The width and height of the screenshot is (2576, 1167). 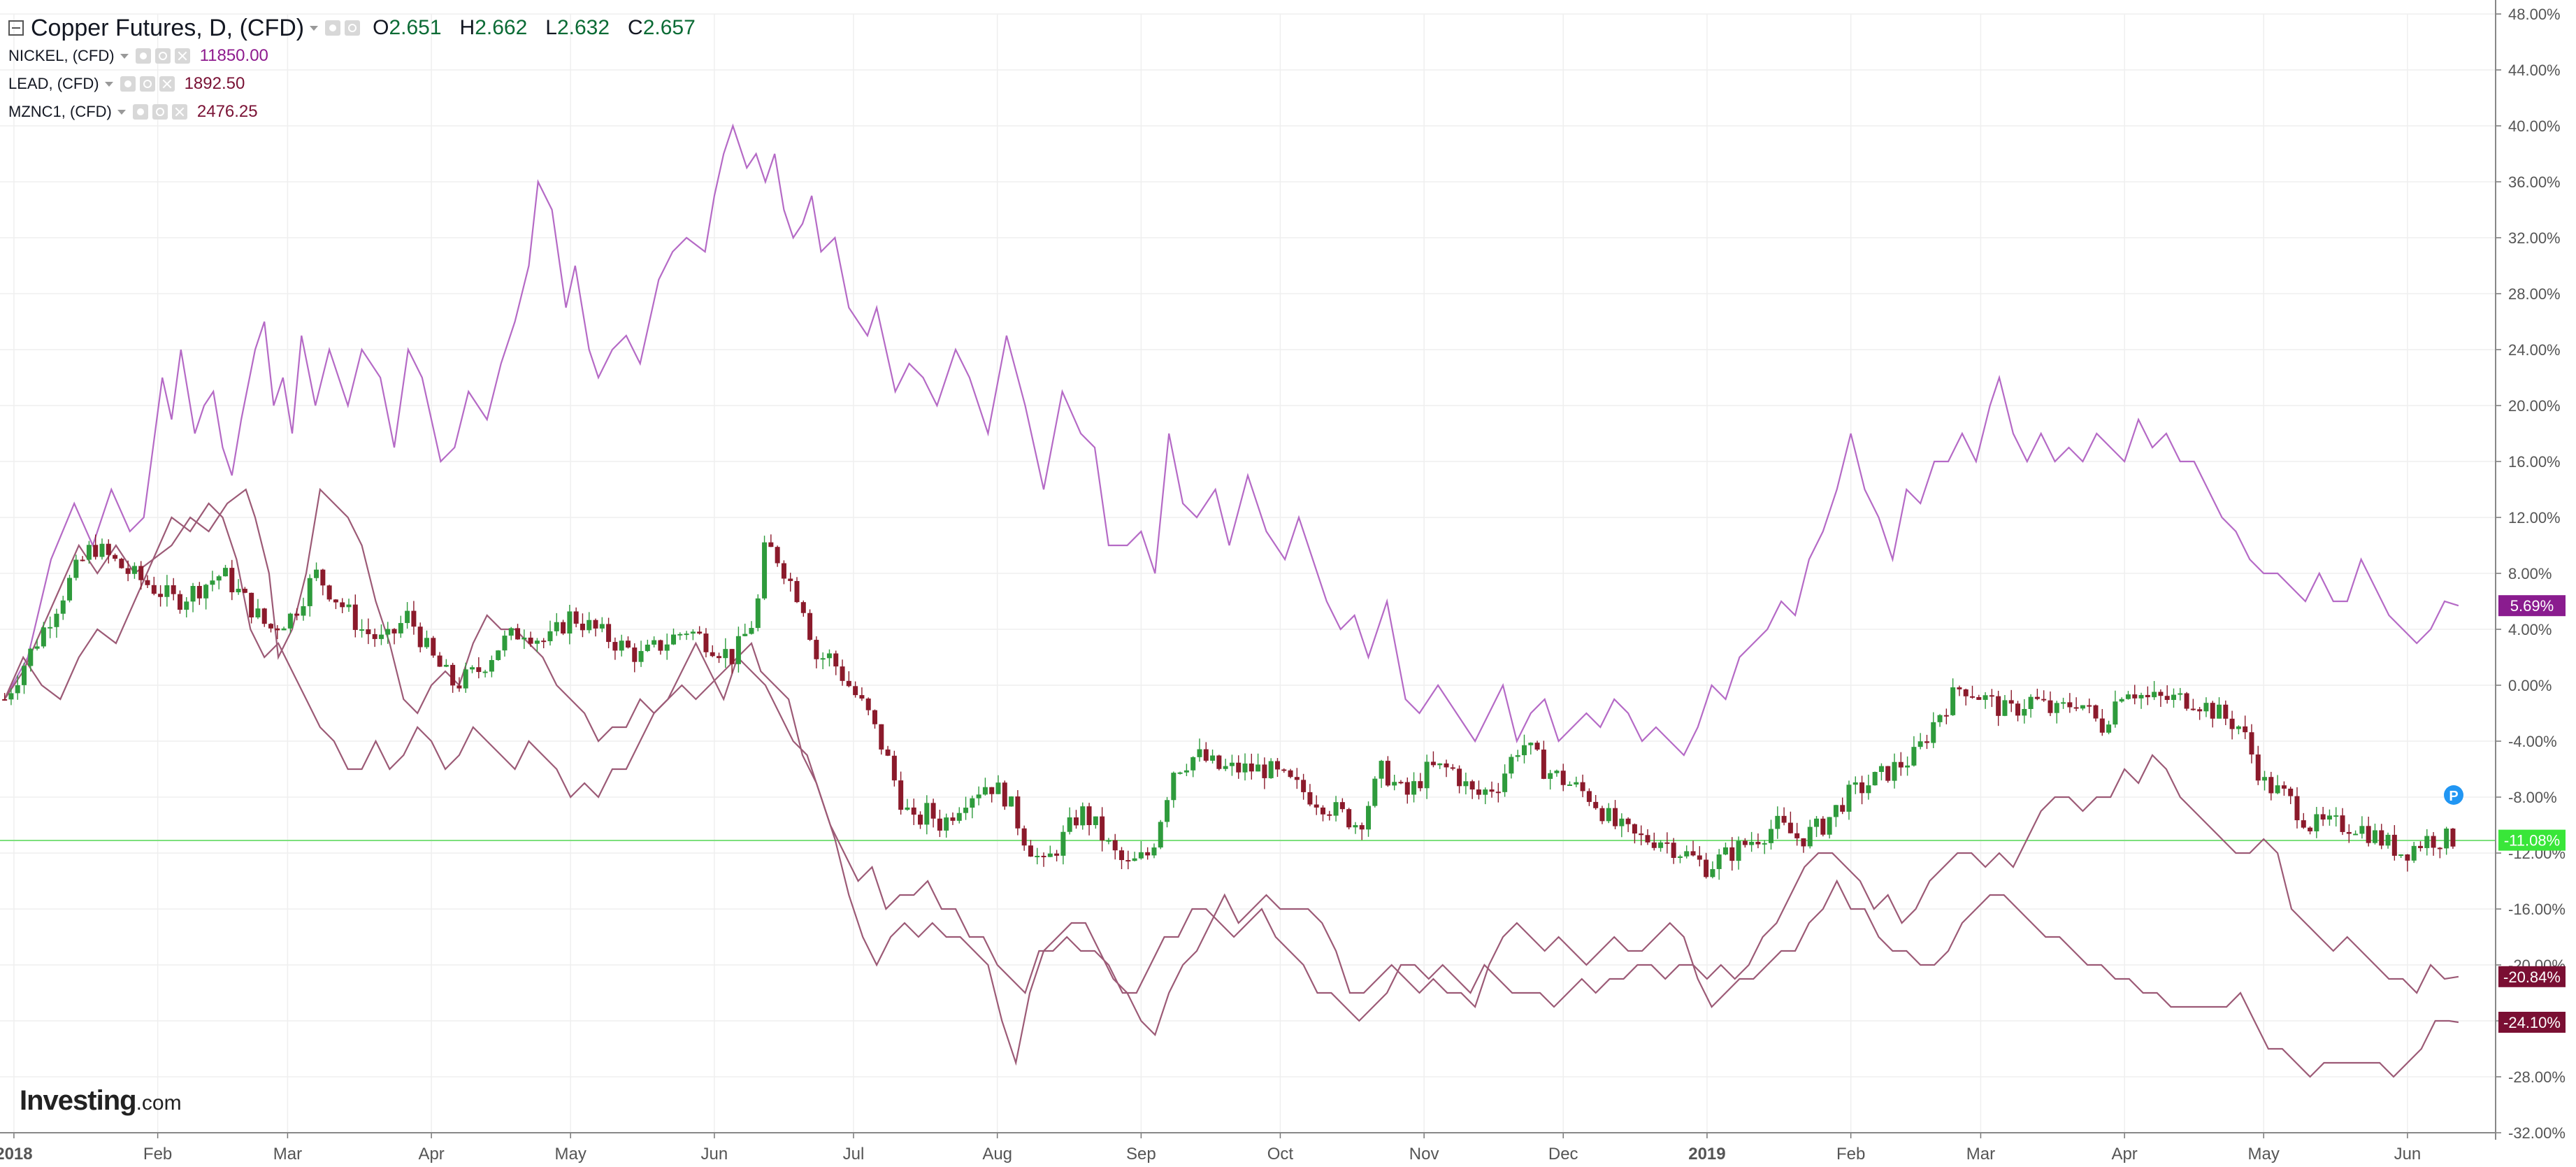 I want to click on badge-lead: -20.84%, so click(x=2532, y=976).